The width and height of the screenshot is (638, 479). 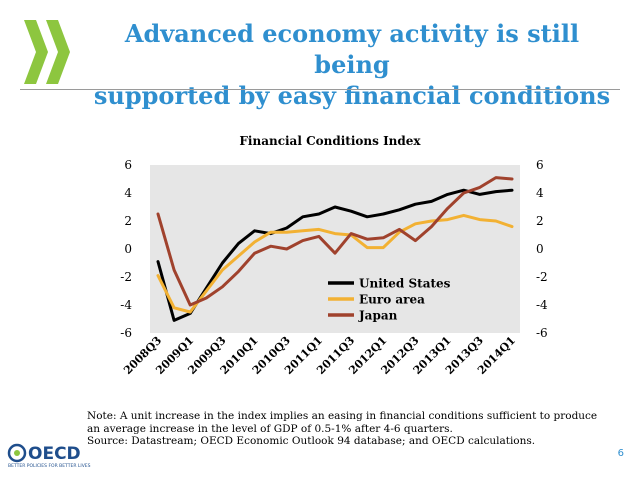 What do you see at coordinates (128, 249) in the screenshot?
I see `y-tick-label-left: 0` at bounding box center [128, 249].